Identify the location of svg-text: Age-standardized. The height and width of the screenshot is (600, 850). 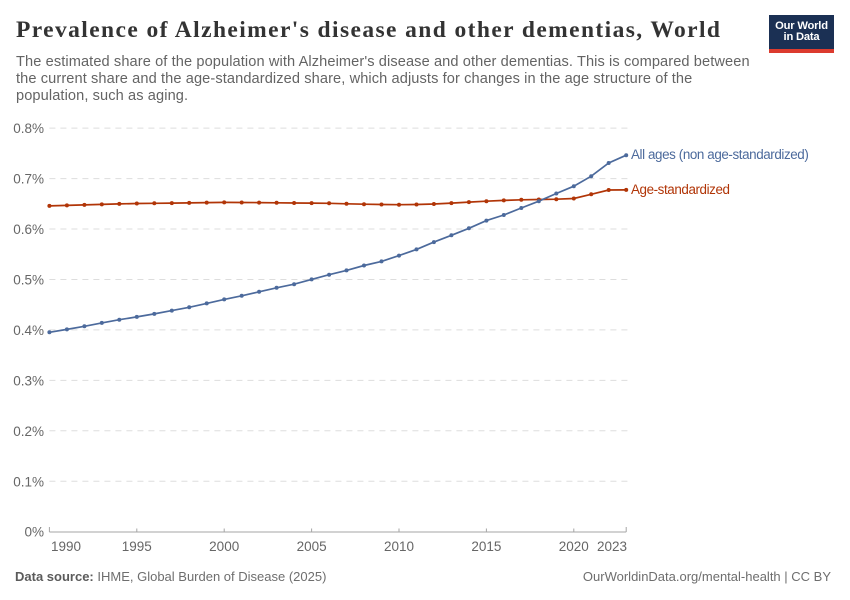
(680, 189).